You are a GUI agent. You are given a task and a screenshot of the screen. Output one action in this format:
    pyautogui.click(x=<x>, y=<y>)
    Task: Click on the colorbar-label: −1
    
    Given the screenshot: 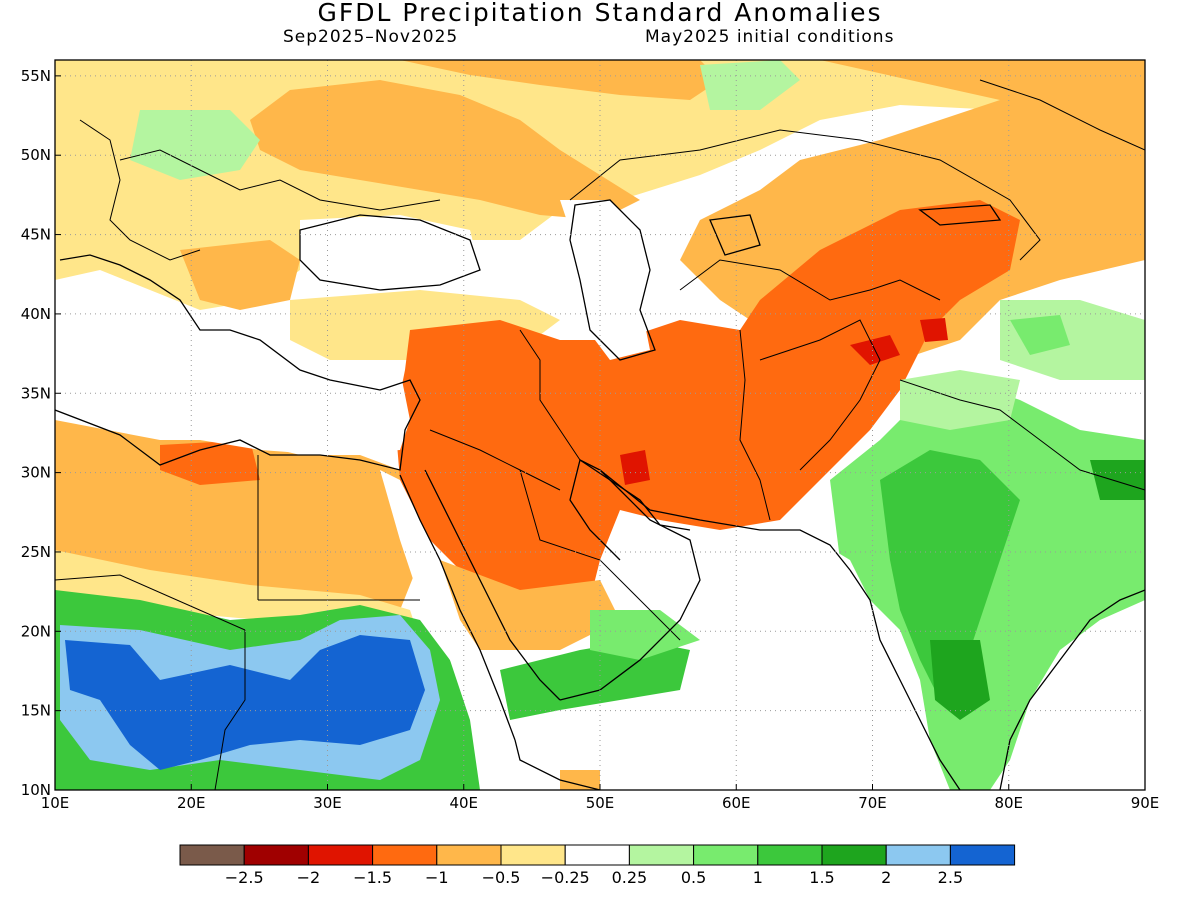 What is the action you would take?
    pyautogui.click(x=437, y=877)
    